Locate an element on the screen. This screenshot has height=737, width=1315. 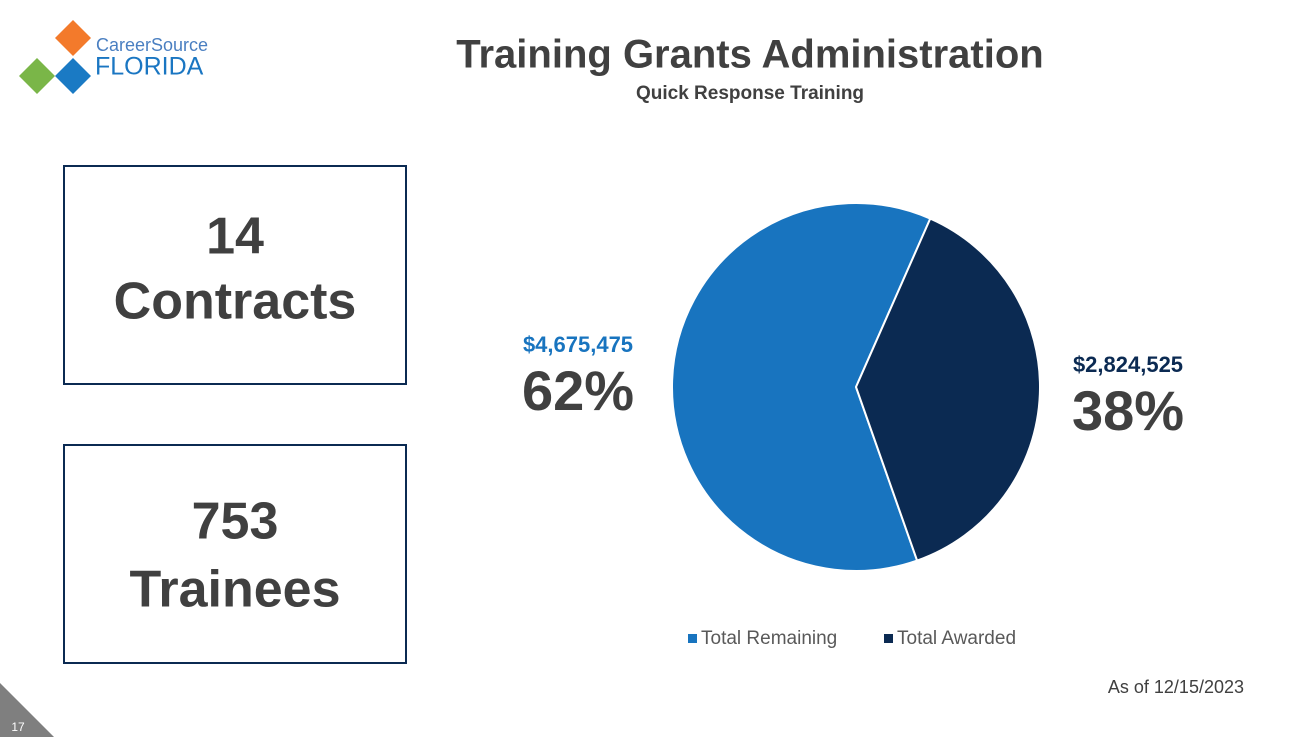
page-number: 17 is located at coordinates (18, 727).